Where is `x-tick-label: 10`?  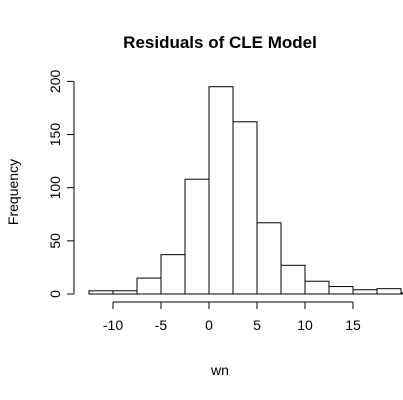
x-tick-label: 10 is located at coordinates (305, 325).